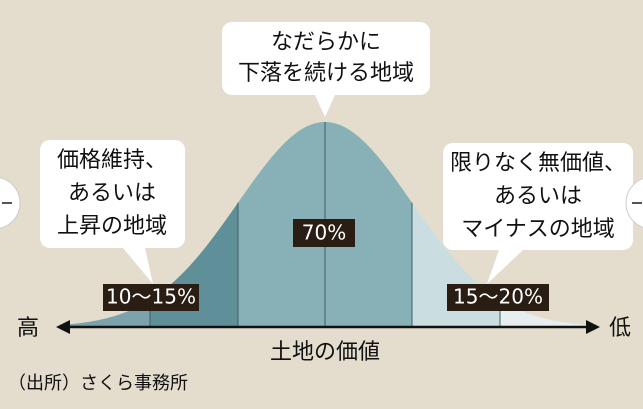 The image size is (643, 409). What do you see at coordinates (98, 383) in the screenshot?
I see `source: （出所）さくら事務所` at bounding box center [98, 383].